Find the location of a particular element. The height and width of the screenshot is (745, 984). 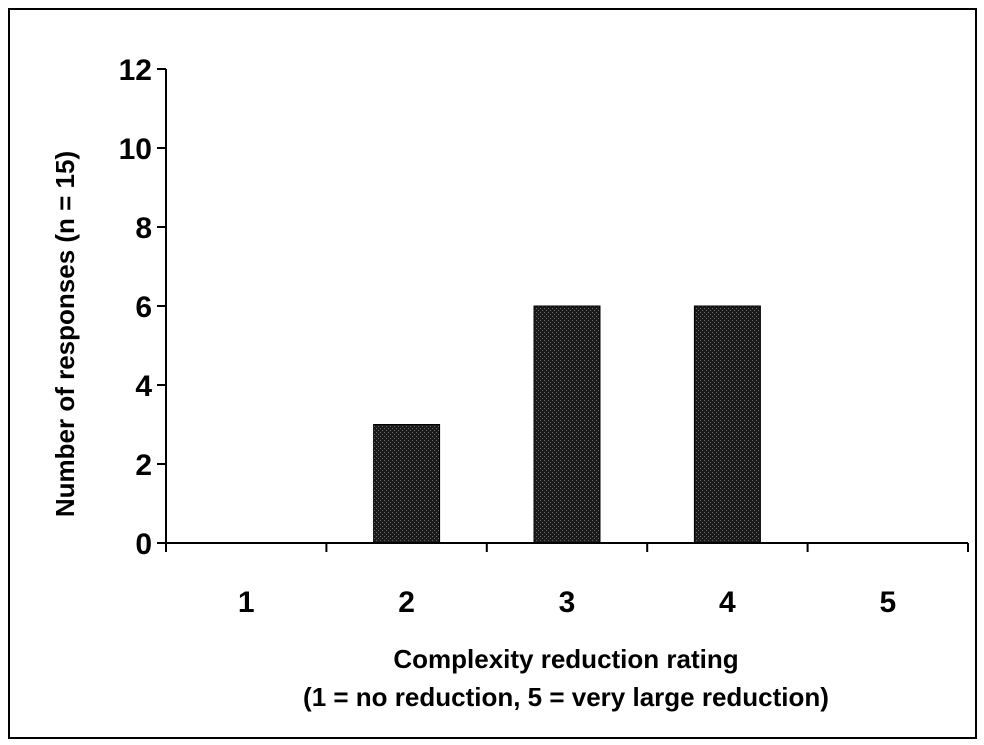

x-tick-label-3: 3 is located at coordinates (567, 602).